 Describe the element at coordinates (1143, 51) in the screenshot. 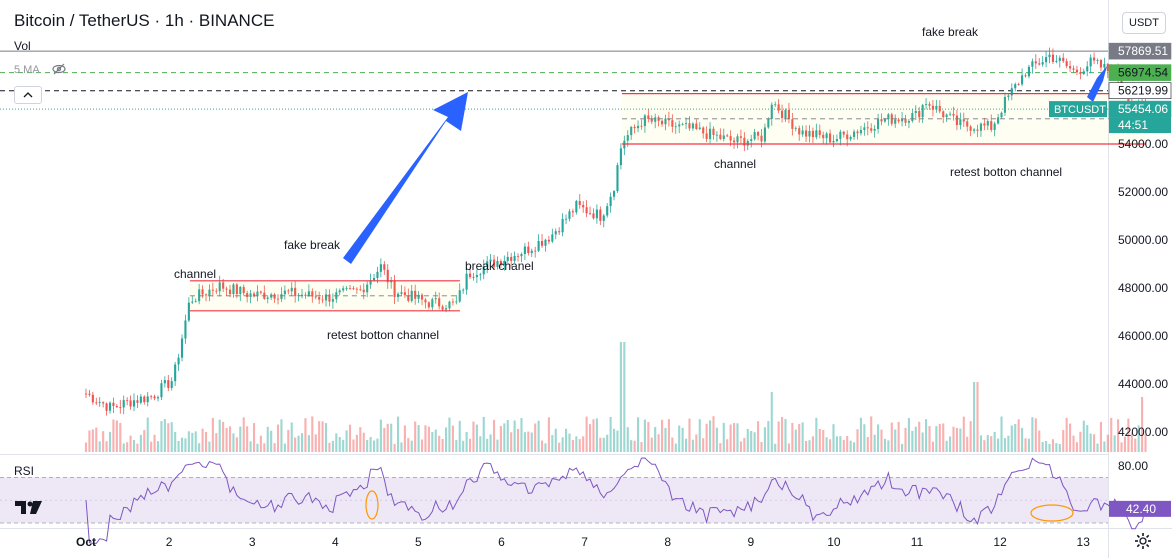

I see `price-tag-value: 57869.51` at that location.